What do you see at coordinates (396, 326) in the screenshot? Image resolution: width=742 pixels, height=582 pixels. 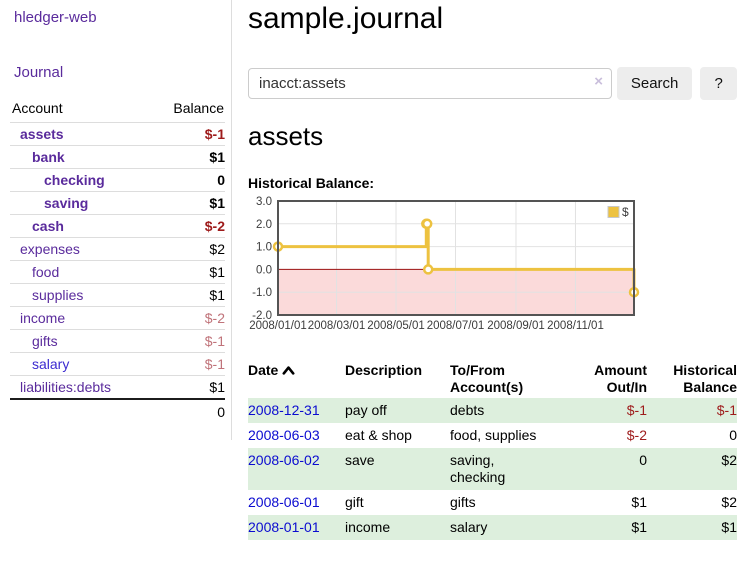 I see `chart-x-tick-label: 2008/05/01` at bounding box center [396, 326].